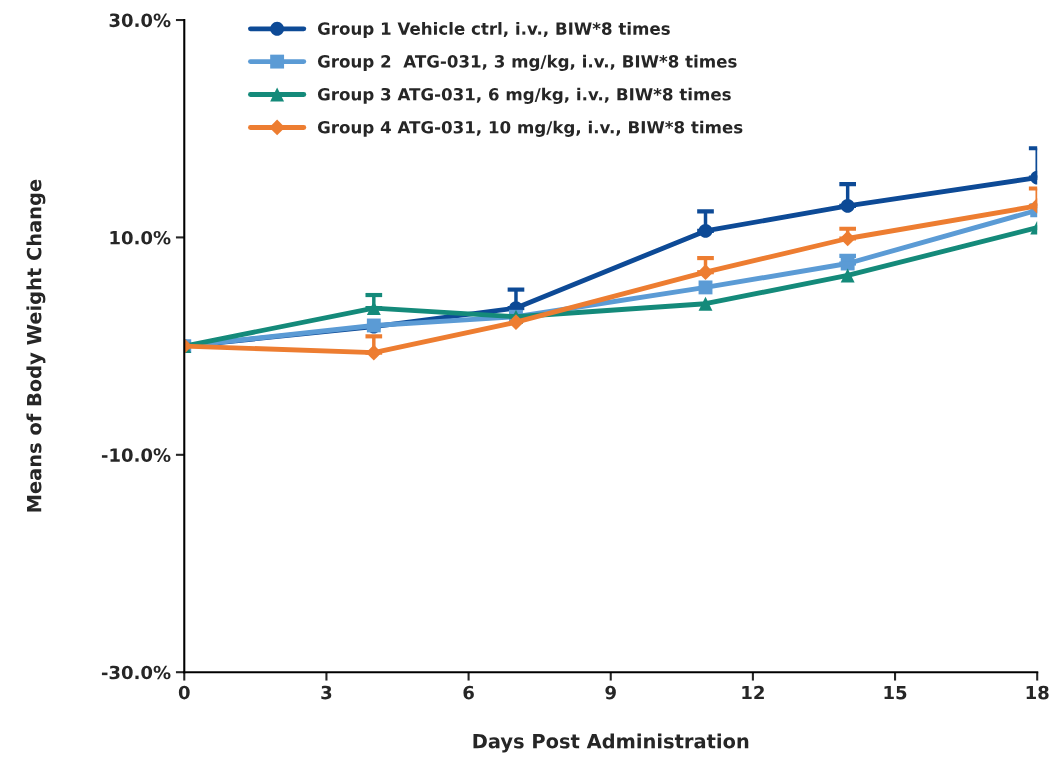  Describe the element at coordinates (184, 692) in the screenshot. I see `x-tick-label: 0` at that location.